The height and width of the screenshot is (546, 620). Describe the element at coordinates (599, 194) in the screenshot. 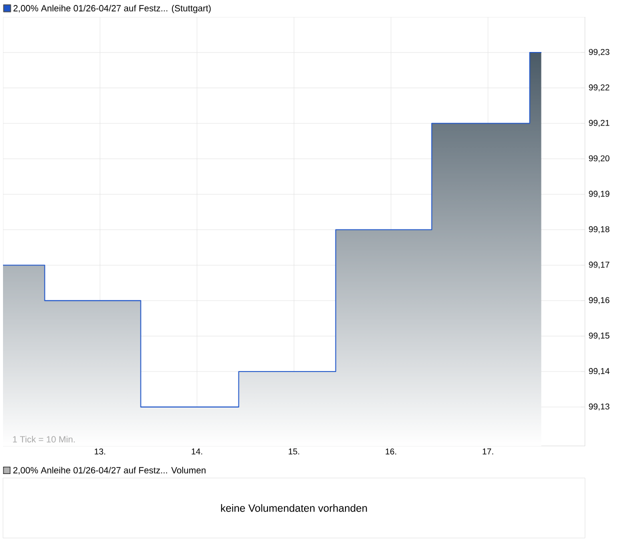

I see `y-tick-label: 99,19` at that location.